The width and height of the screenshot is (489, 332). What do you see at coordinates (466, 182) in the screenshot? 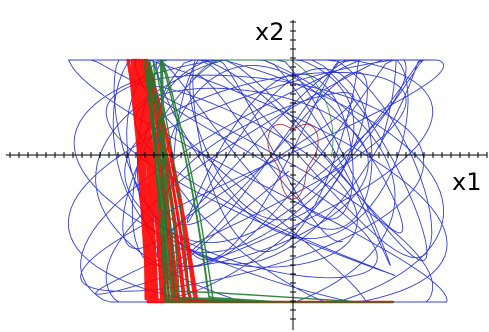
I see `x-axis-label: x1` at bounding box center [466, 182].